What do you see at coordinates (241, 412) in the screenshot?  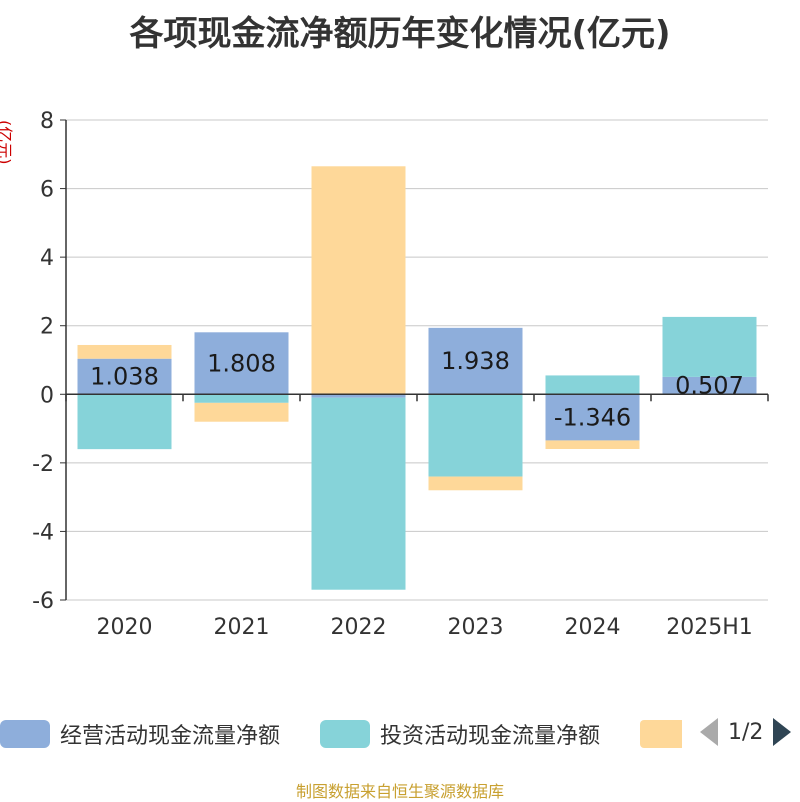 I see `bar-2-2021` at bounding box center [241, 412].